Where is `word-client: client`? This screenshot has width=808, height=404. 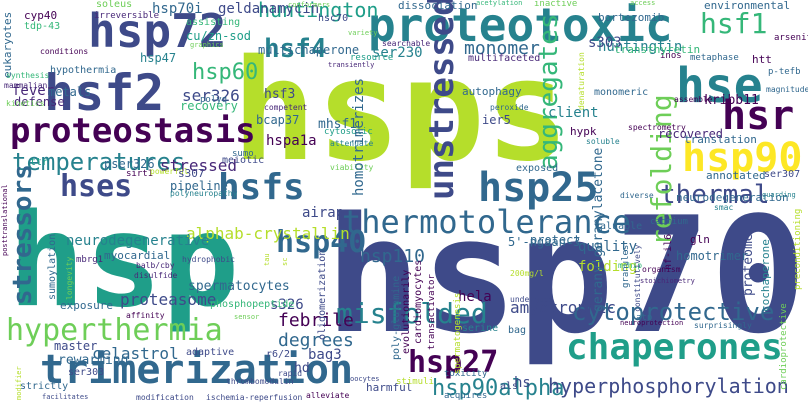 word-client: client is located at coordinates (573, 113).